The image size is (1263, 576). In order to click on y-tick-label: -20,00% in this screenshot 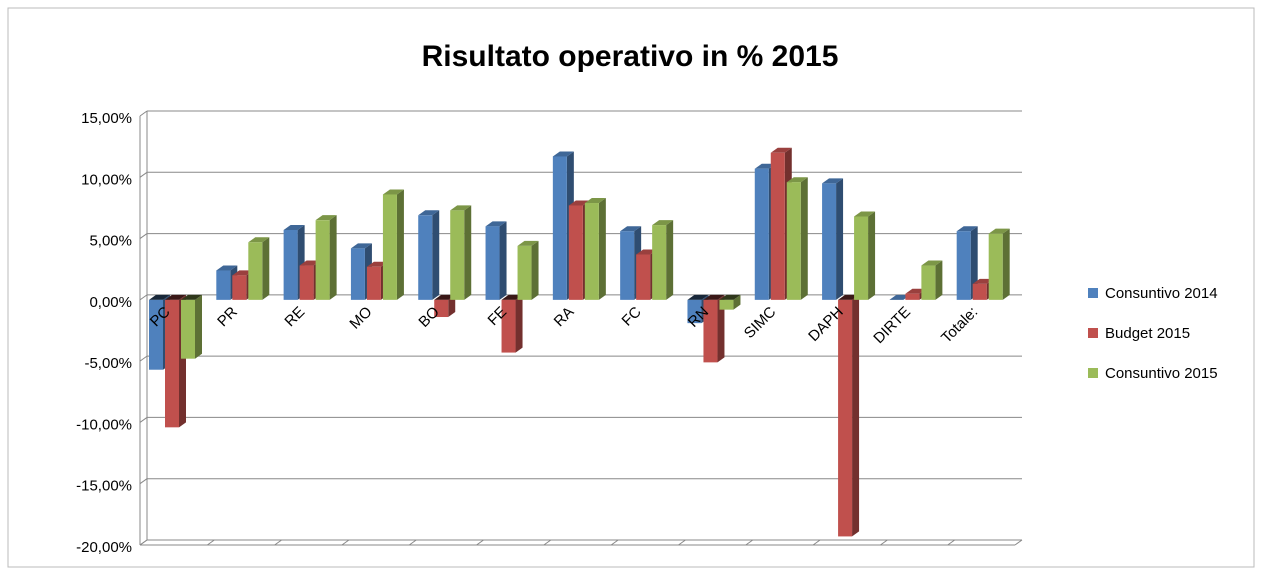, I will do `click(104, 547)`.